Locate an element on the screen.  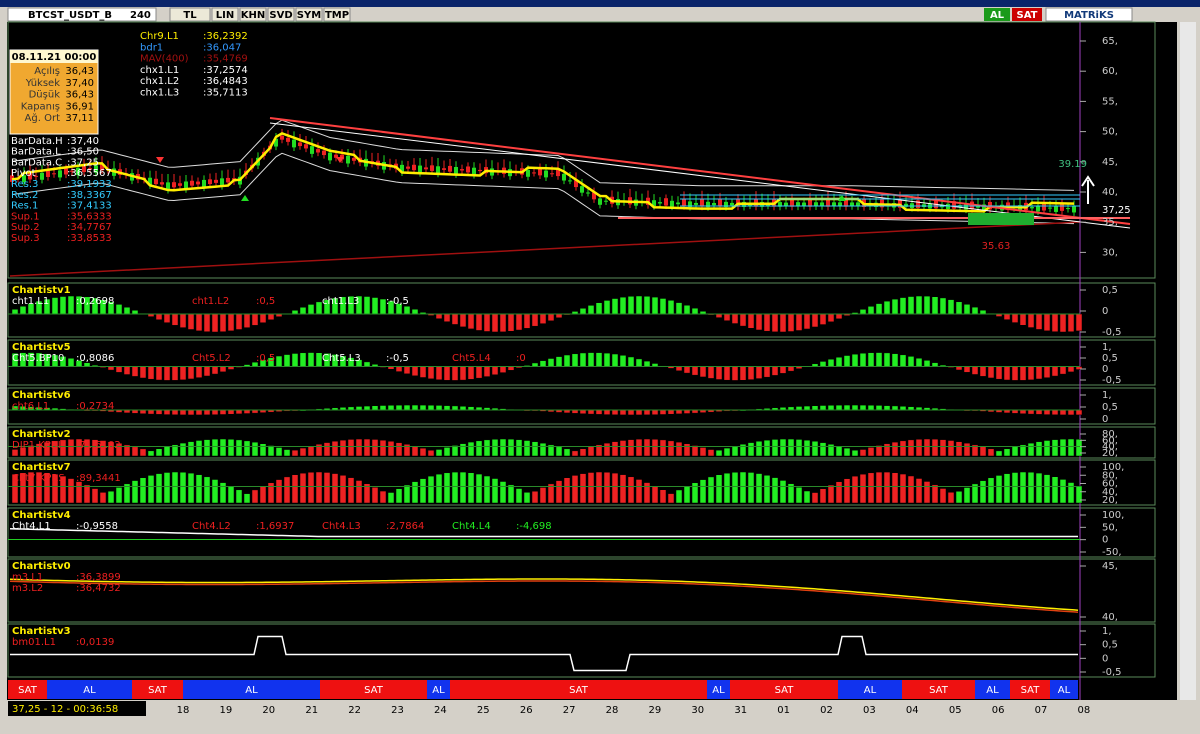
scrollbar is located at coordinates (1188, 361).